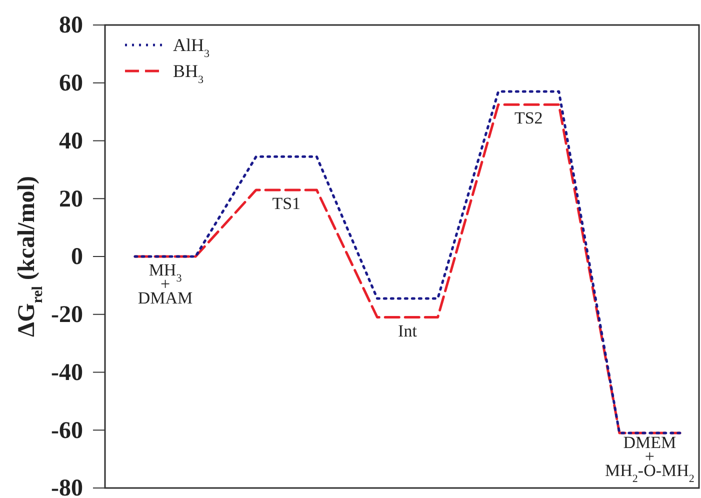 This screenshot has height=498, width=701. What do you see at coordinates (71, 25) in the screenshot?
I see `y-tick-label: 80` at bounding box center [71, 25].